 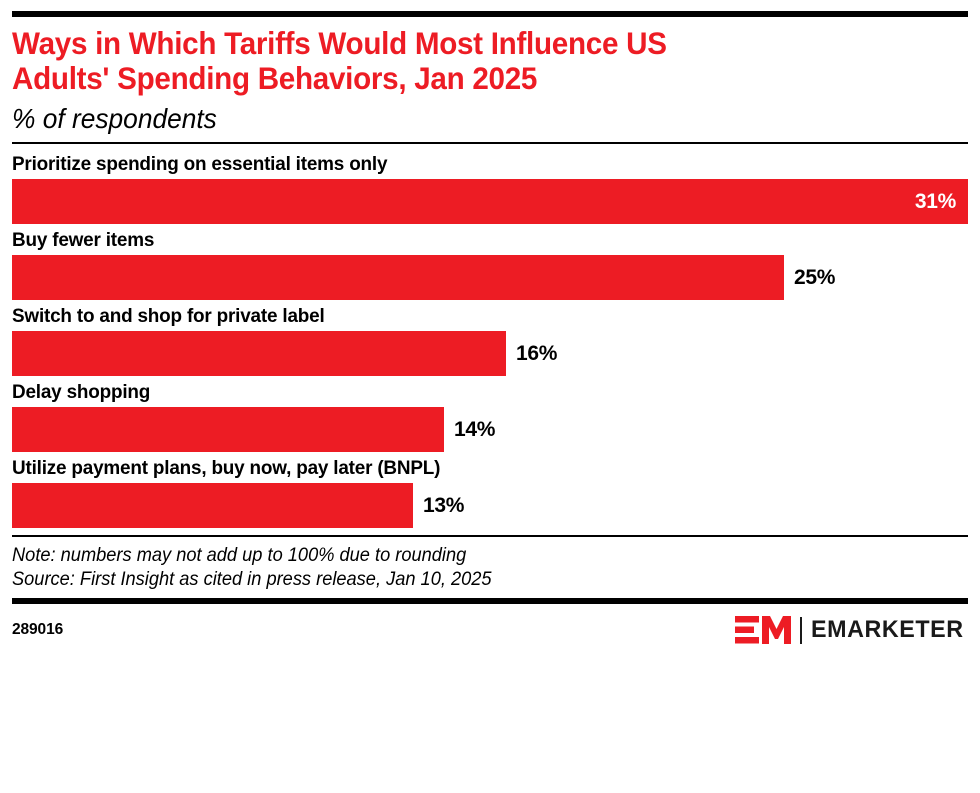 What do you see at coordinates (800, 630) in the screenshot?
I see `logo-divider` at bounding box center [800, 630].